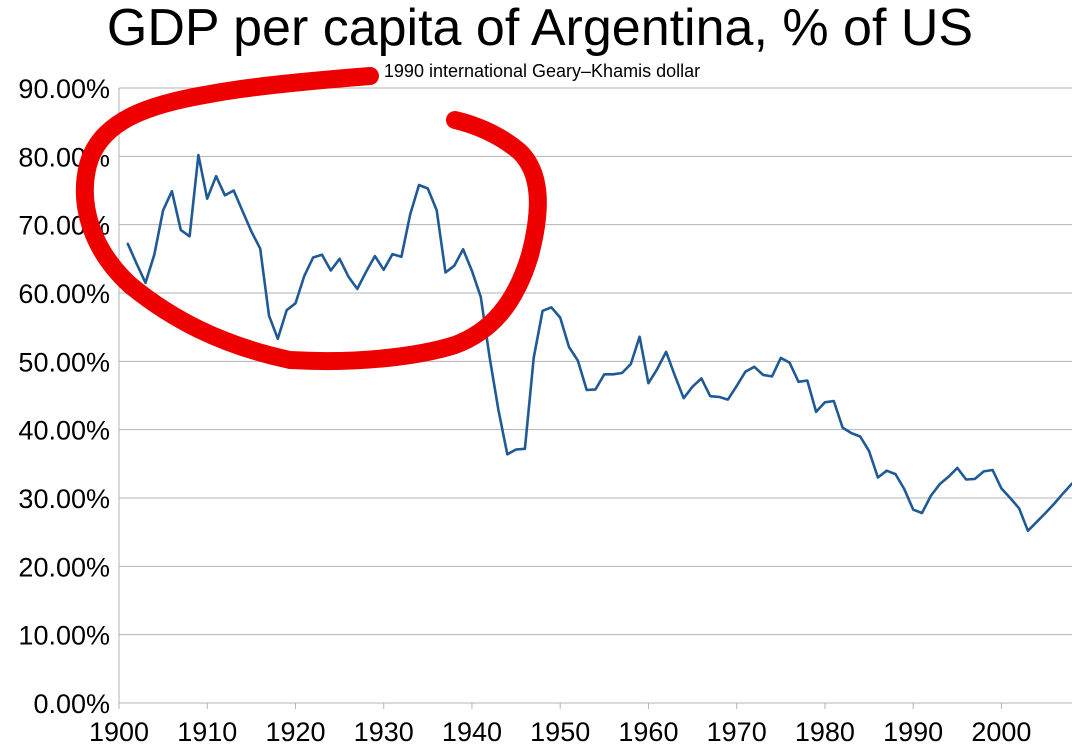 The image size is (1072, 747). Describe the element at coordinates (648, 732) in the screenshot. I see `x-tick-label: 1960` at that location.